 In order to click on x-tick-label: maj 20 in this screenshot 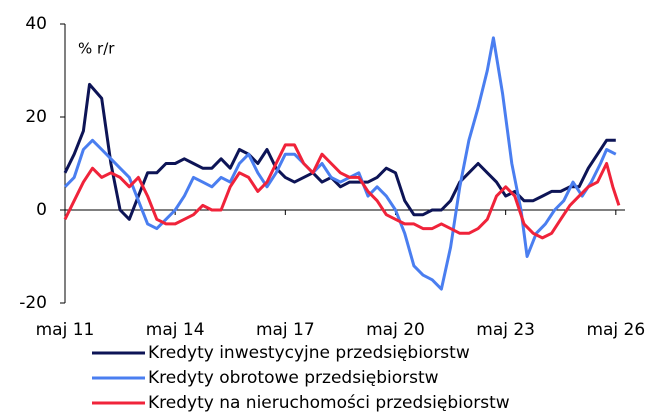, I will do `click(395, 330)`.